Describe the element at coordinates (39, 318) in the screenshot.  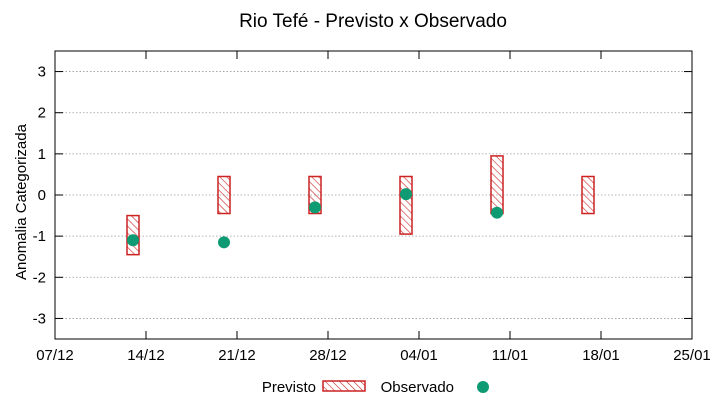
I see `y-tick-label: -3` at that location.